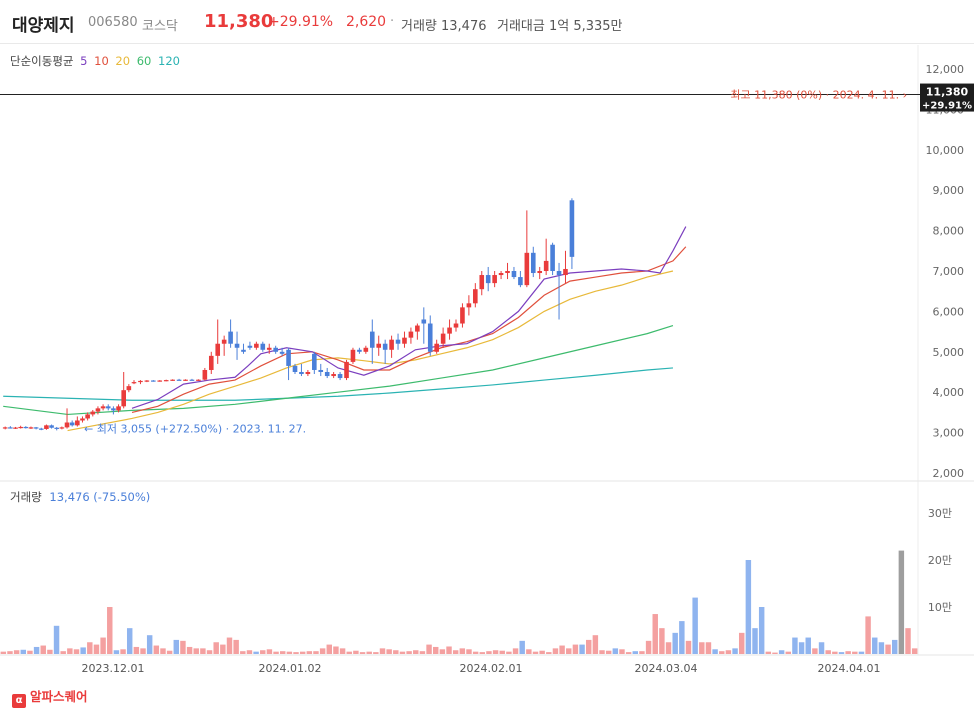  Describe the element at coordinates (459, 602) in the screenshot. I see `volume-bars` at that location.